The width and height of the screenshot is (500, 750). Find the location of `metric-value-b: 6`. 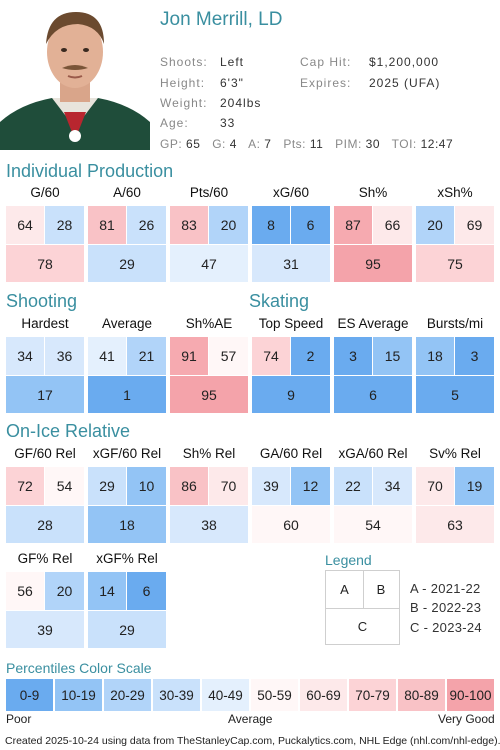

metric-value-b: 6 is located at coordinates (310, 225).